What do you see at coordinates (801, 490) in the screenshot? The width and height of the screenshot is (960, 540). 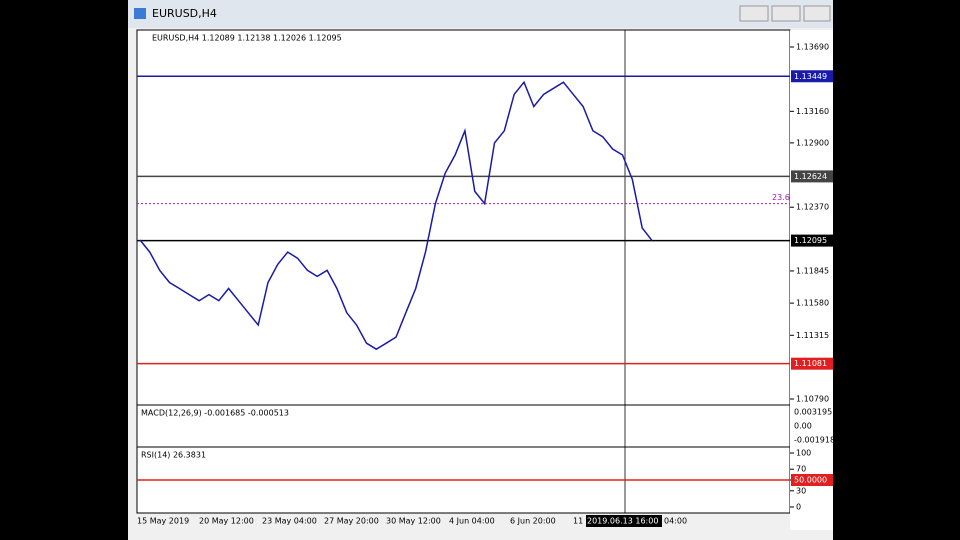 I see `rsi-tick-label: 30` at bounding box center [801, 490].